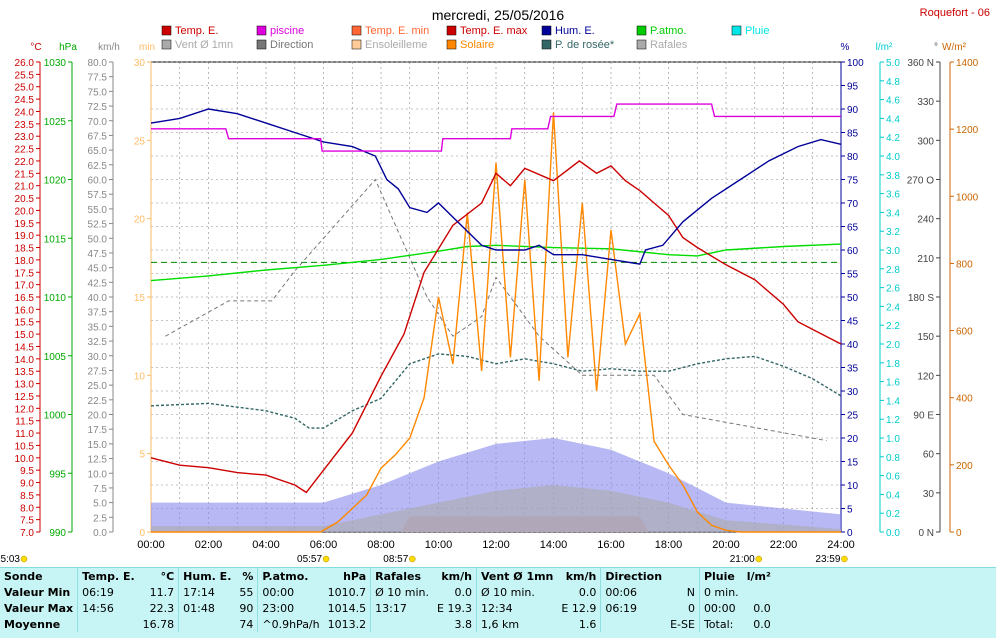 Image resolution: width=996 pixels, height=638 pixels. I want to click on legend-item: Temp. E. min, so click(397, 31).